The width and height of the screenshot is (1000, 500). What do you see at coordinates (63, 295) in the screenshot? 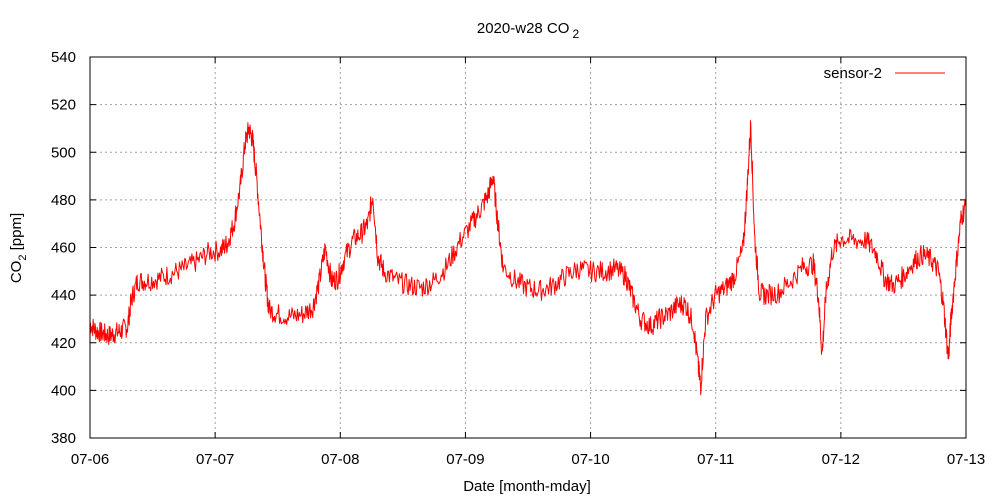
I see `y-tick-label: 440` at bounding box center [63, 295].